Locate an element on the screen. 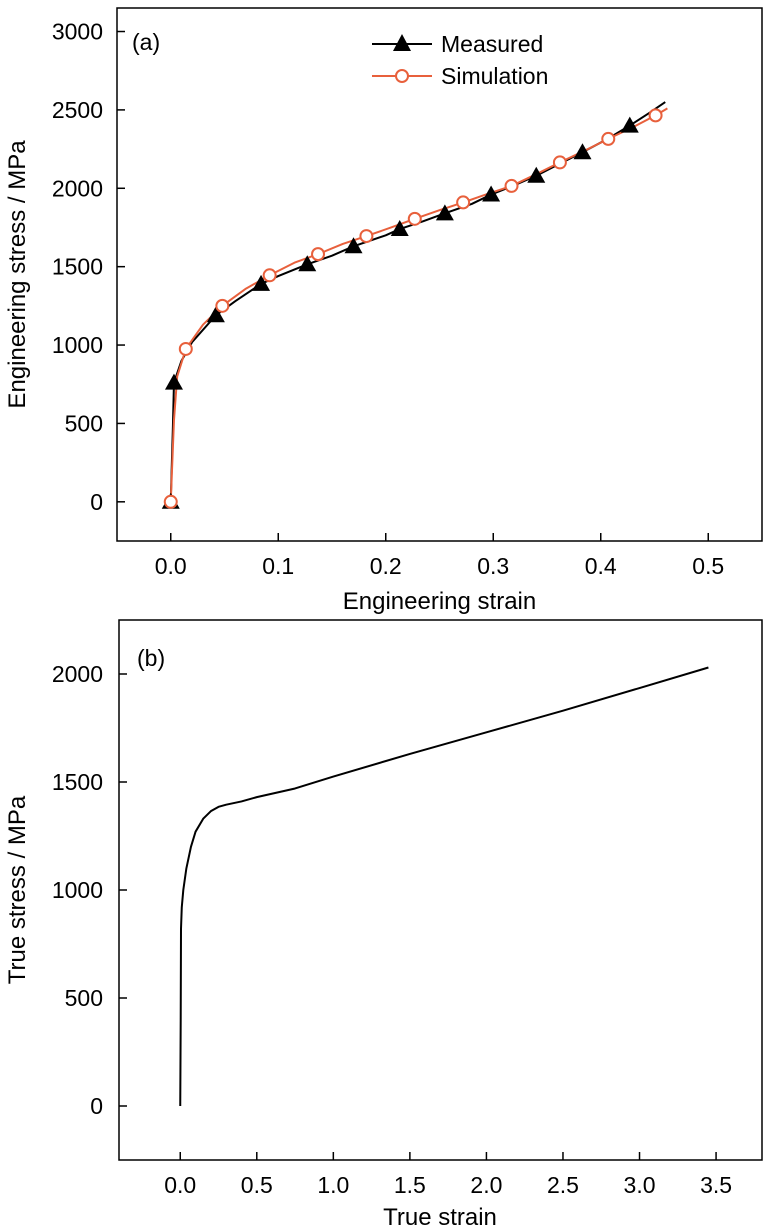  x-tick-label: 1.5 is located at coordinates (410, 1185).